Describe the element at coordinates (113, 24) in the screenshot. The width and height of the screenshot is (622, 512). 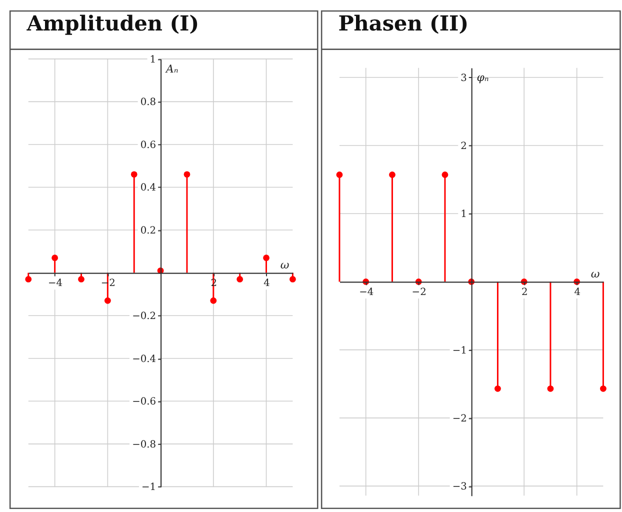
I see `chart-title: Amplituden (I)` at that location.